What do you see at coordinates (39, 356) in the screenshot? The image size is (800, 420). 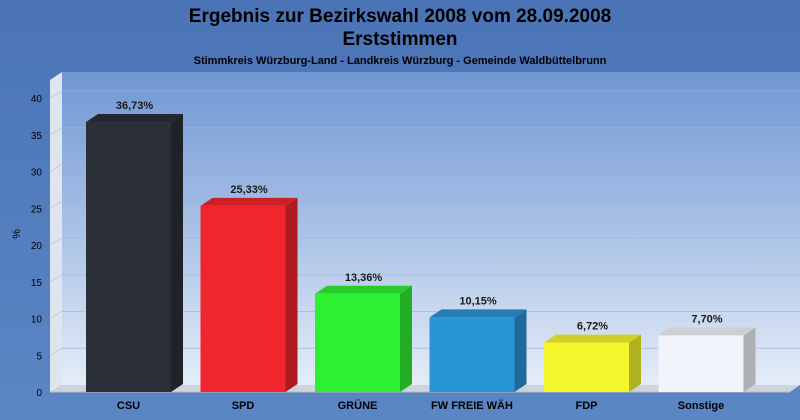 I see `y-tick-label: 5` at bounding box center [39, 356].